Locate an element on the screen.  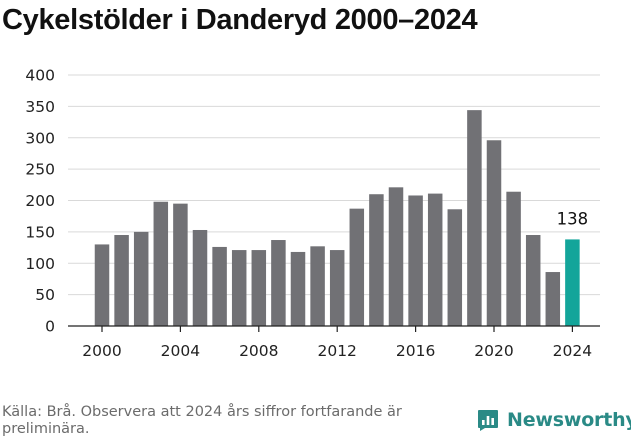
bar-2006 is located at coordinates (219, 286).